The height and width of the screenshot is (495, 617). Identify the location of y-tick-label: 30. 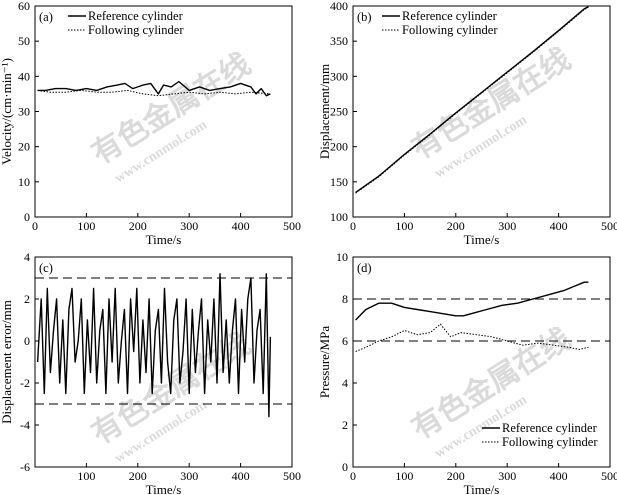
(24, 112).